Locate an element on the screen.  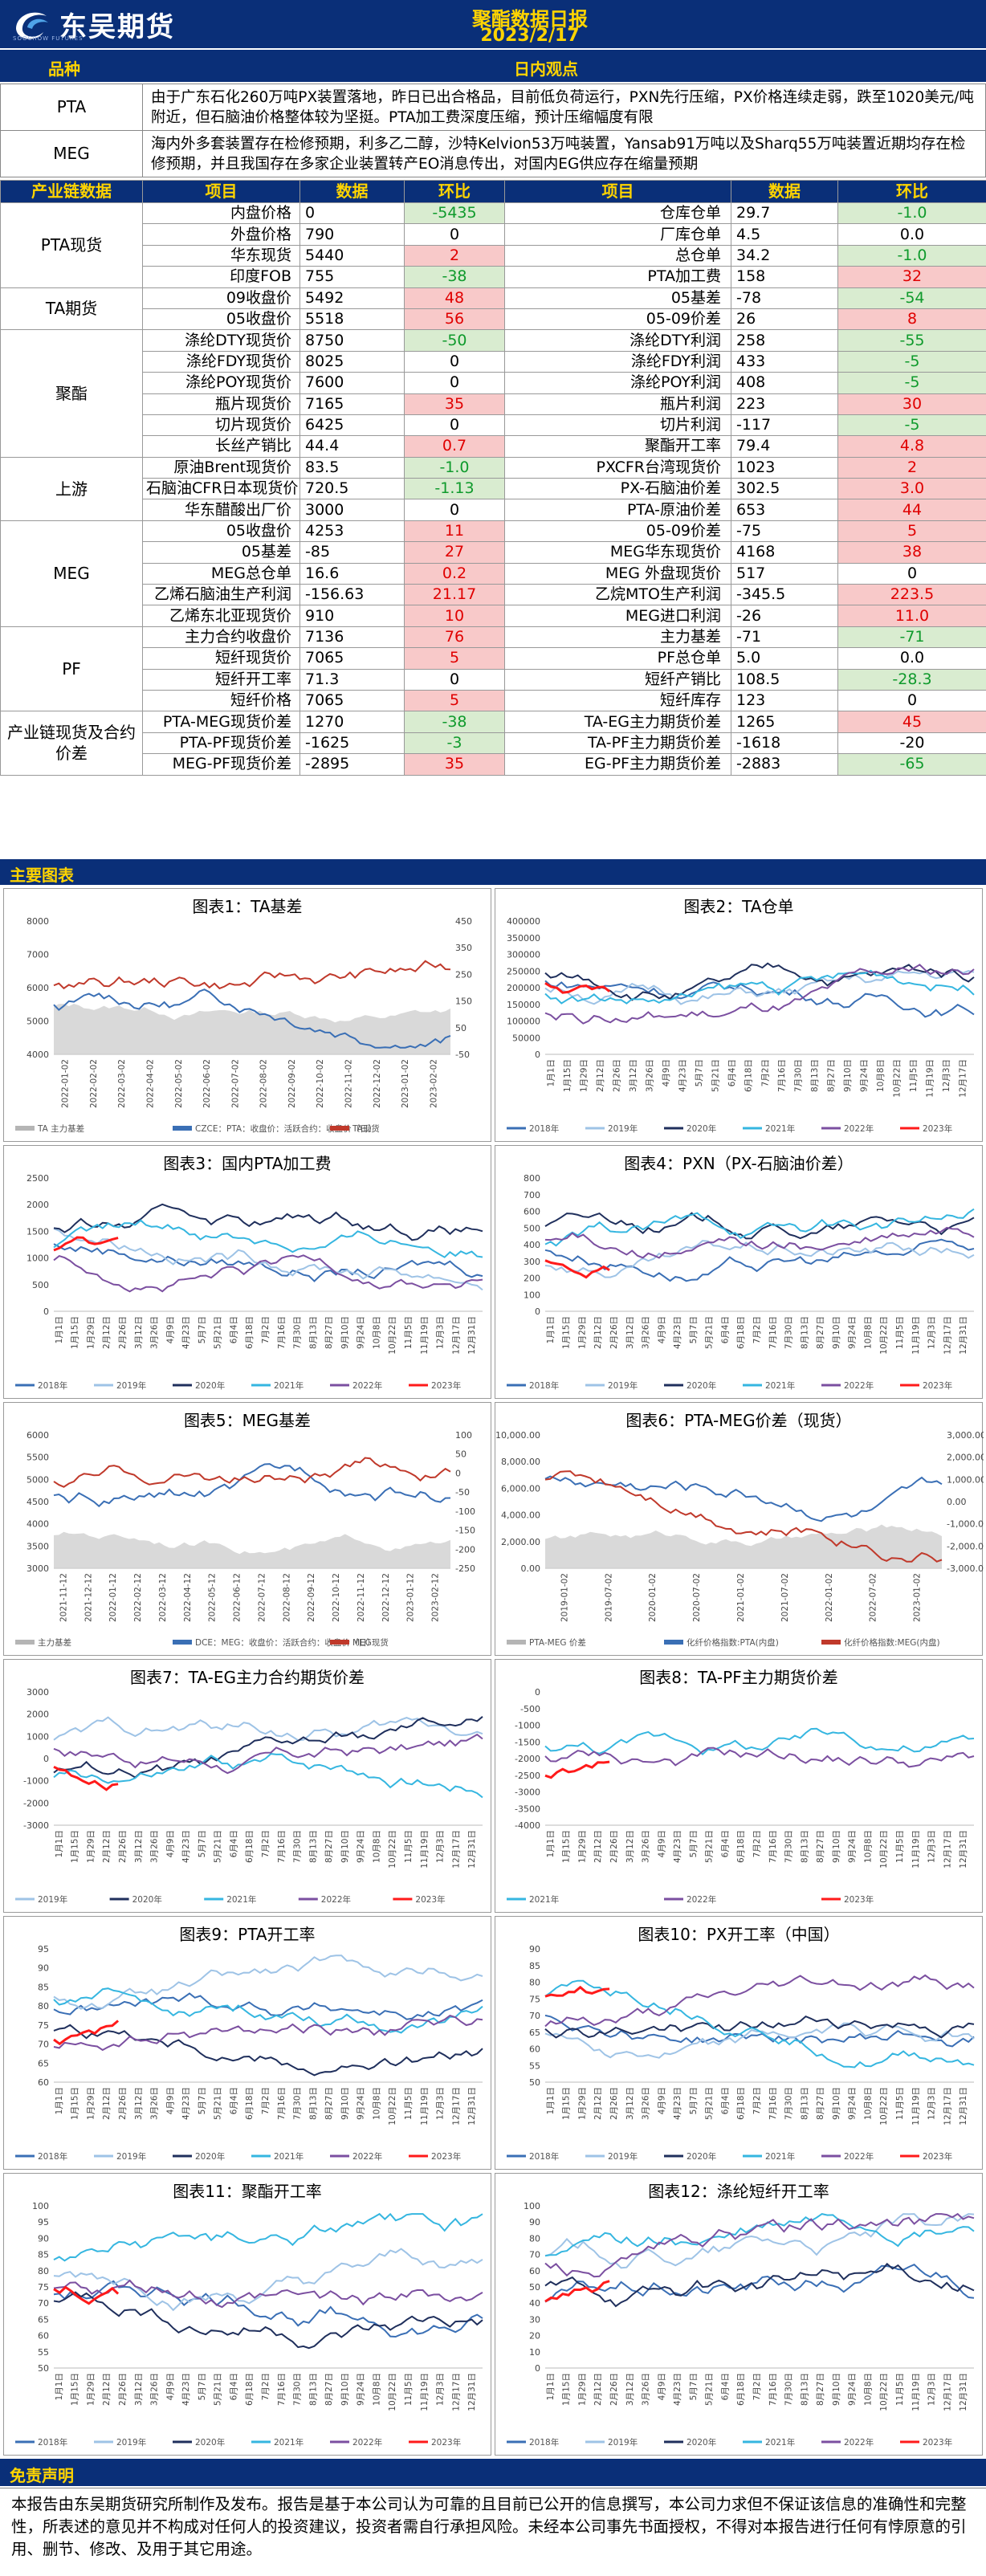
item-value: 7136 is located at coordinates (352, 637).